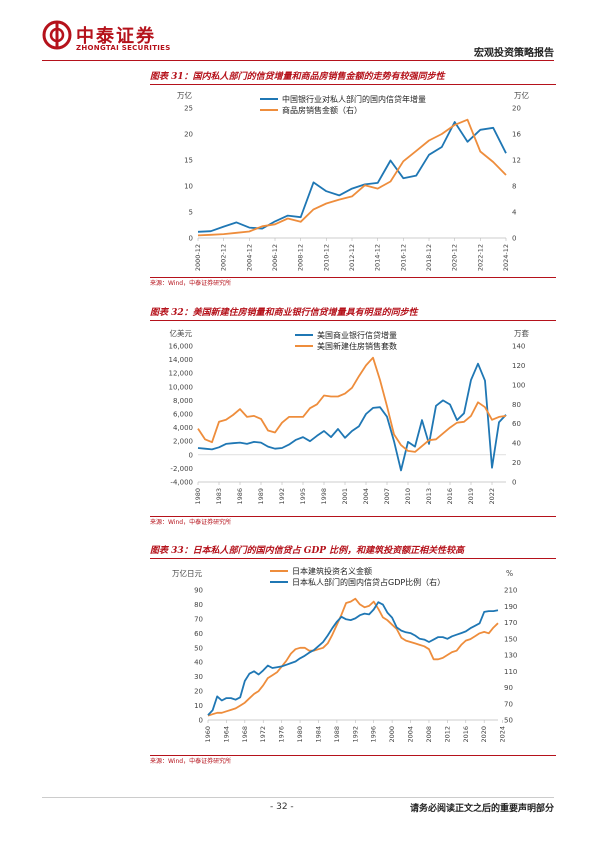 Image resolution: width=596 pixels, height=842 pixels. I want to click on left-tick-label: 40, so click(198, 663).